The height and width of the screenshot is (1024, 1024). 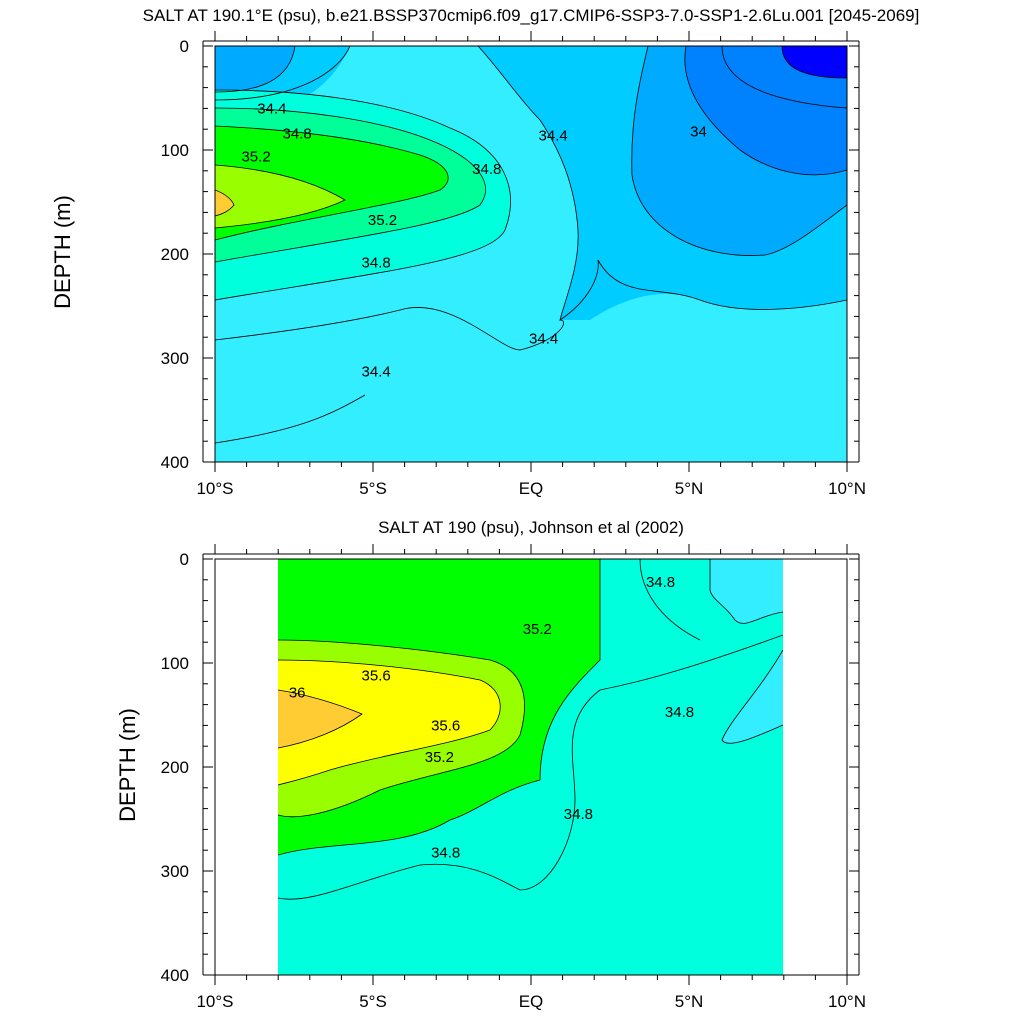 I want to click on contour-label: 36, so click(x=297, y=692).